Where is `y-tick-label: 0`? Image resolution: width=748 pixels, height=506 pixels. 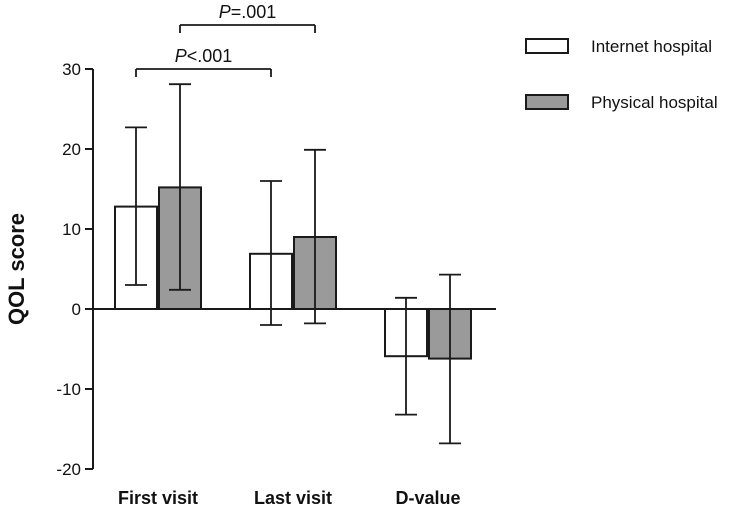 y-tick-label: 0 is located at coordinates (76, 309).